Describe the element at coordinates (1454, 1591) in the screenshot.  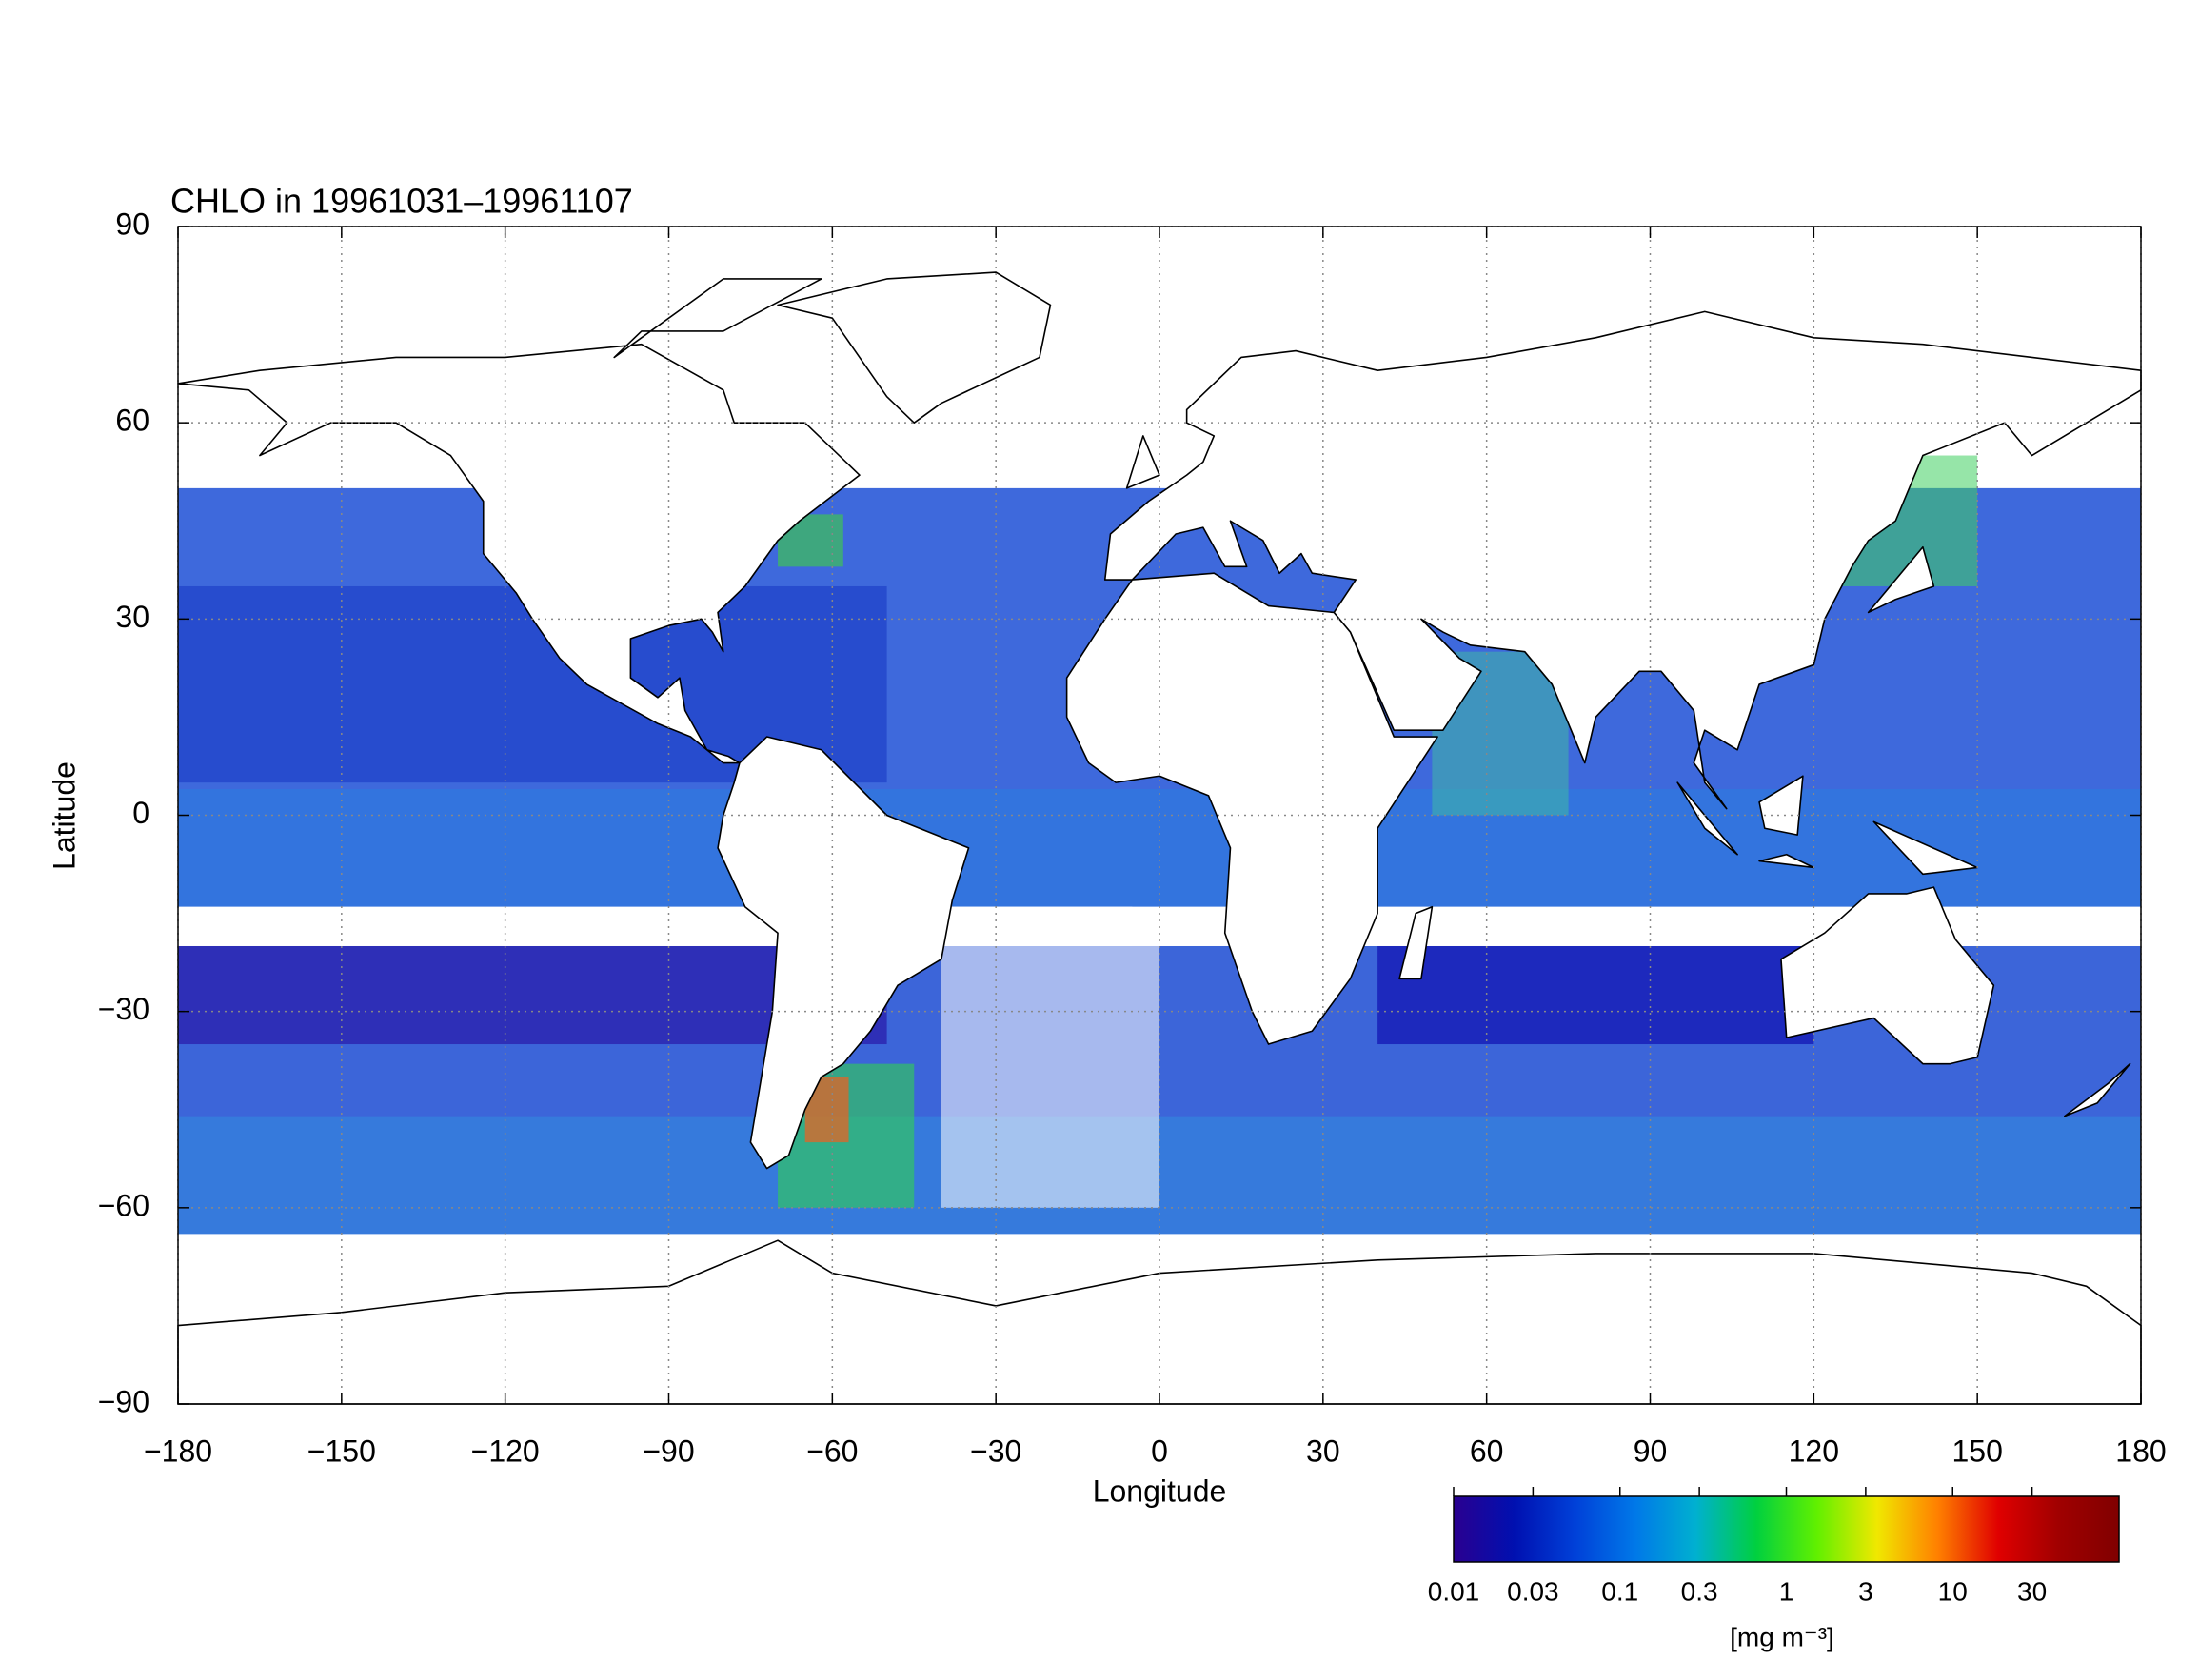
I see `colorbar-tick-label: 0.01` at that location.